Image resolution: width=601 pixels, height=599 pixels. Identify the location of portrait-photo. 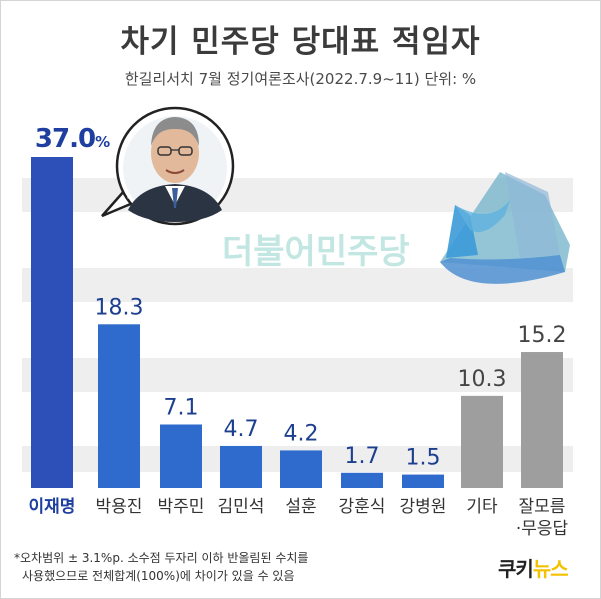
(175, 169).